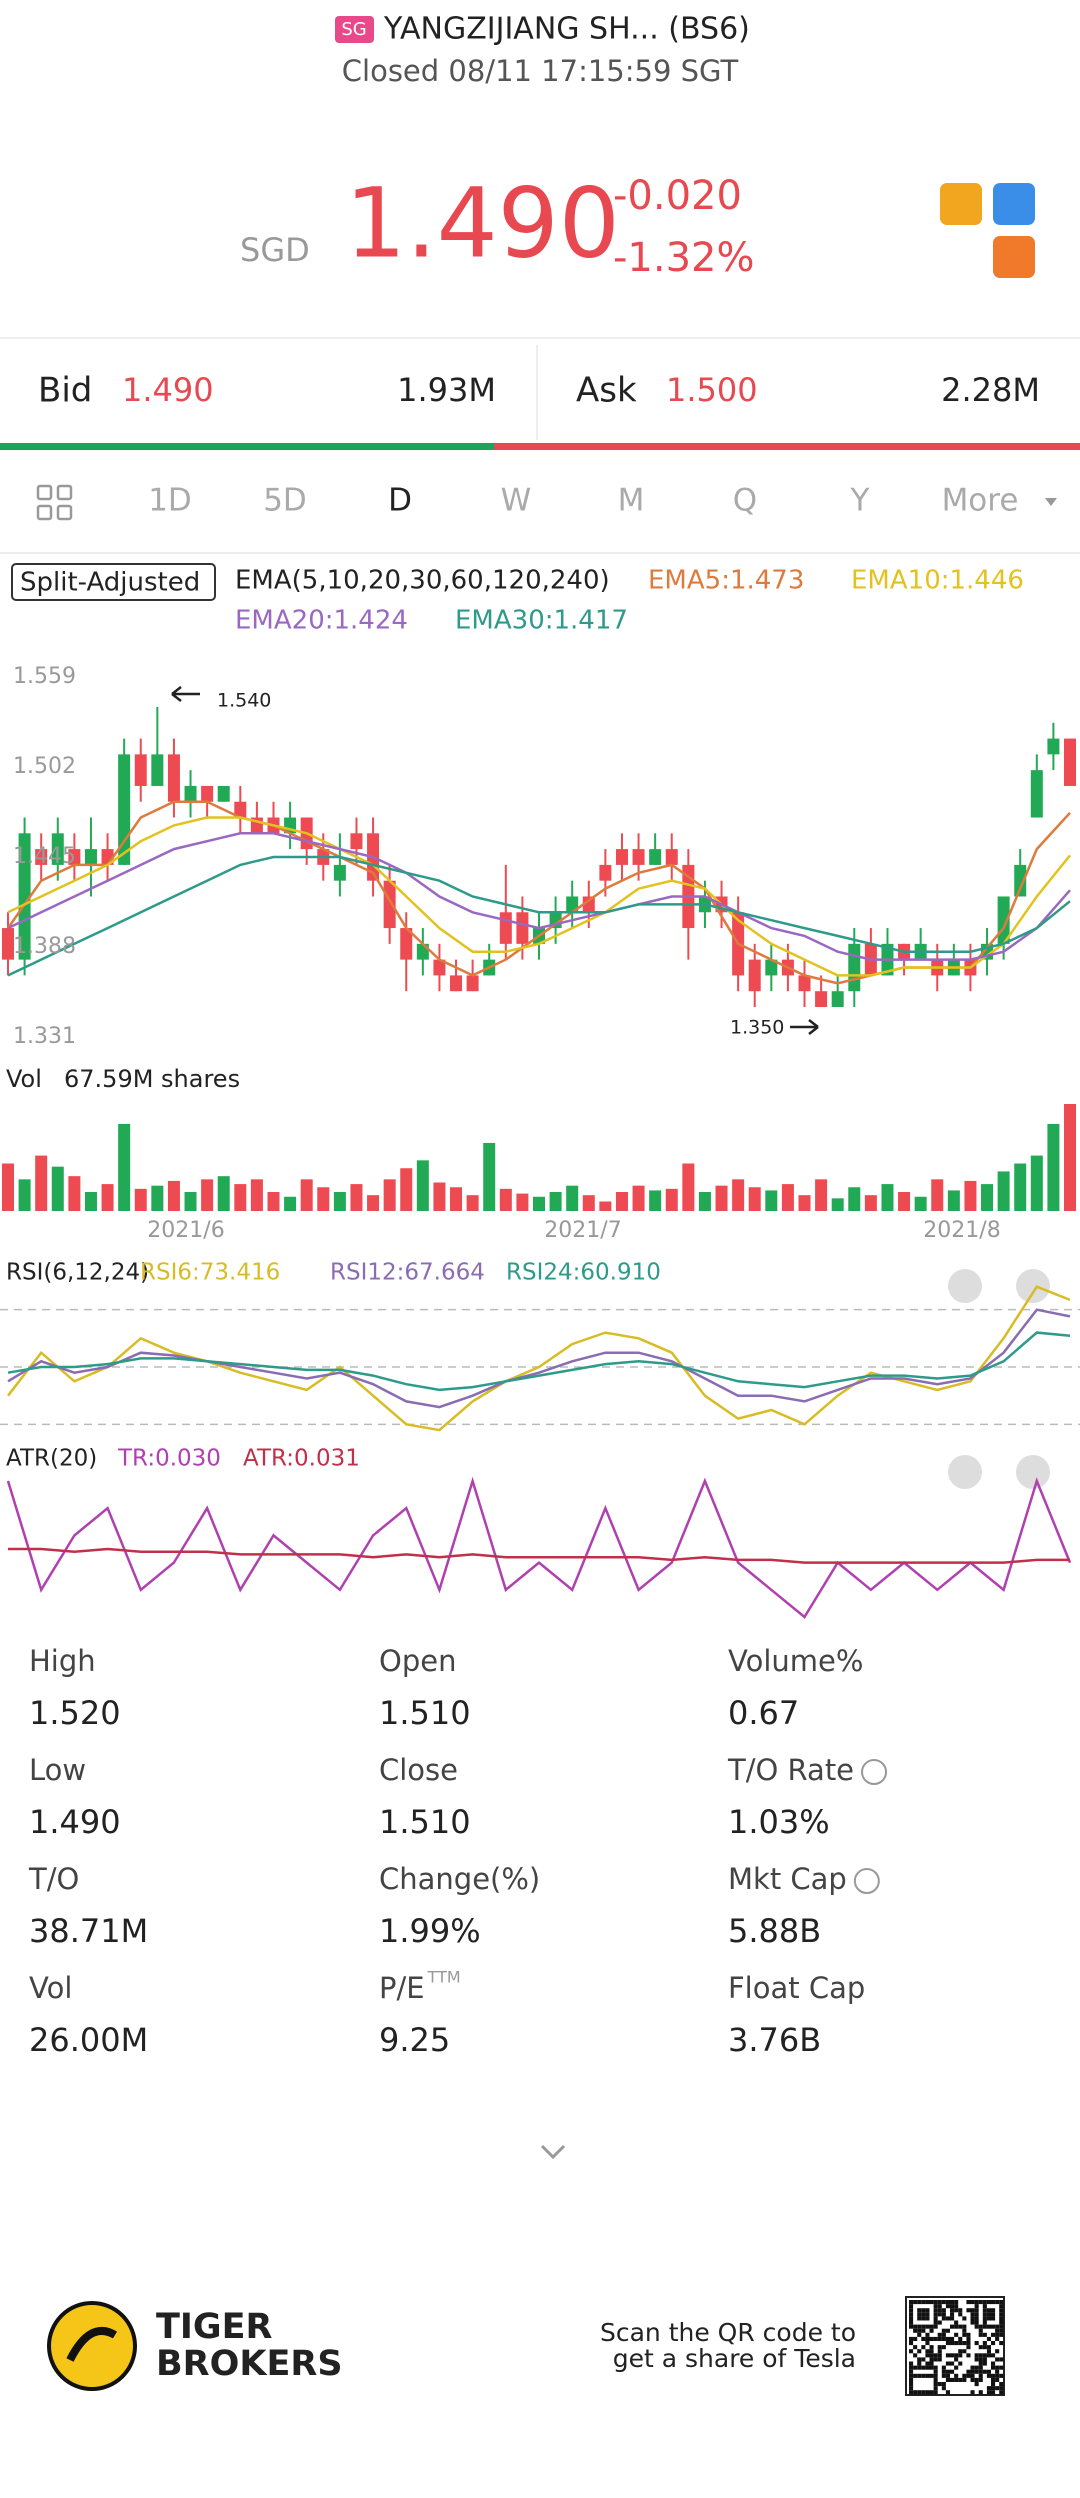 Image resolution: width=1080 pixels, height=2498 pixels. Describe the element at coordinates (285, 501) in the screenshot. I see `tab: 5D` at that location.